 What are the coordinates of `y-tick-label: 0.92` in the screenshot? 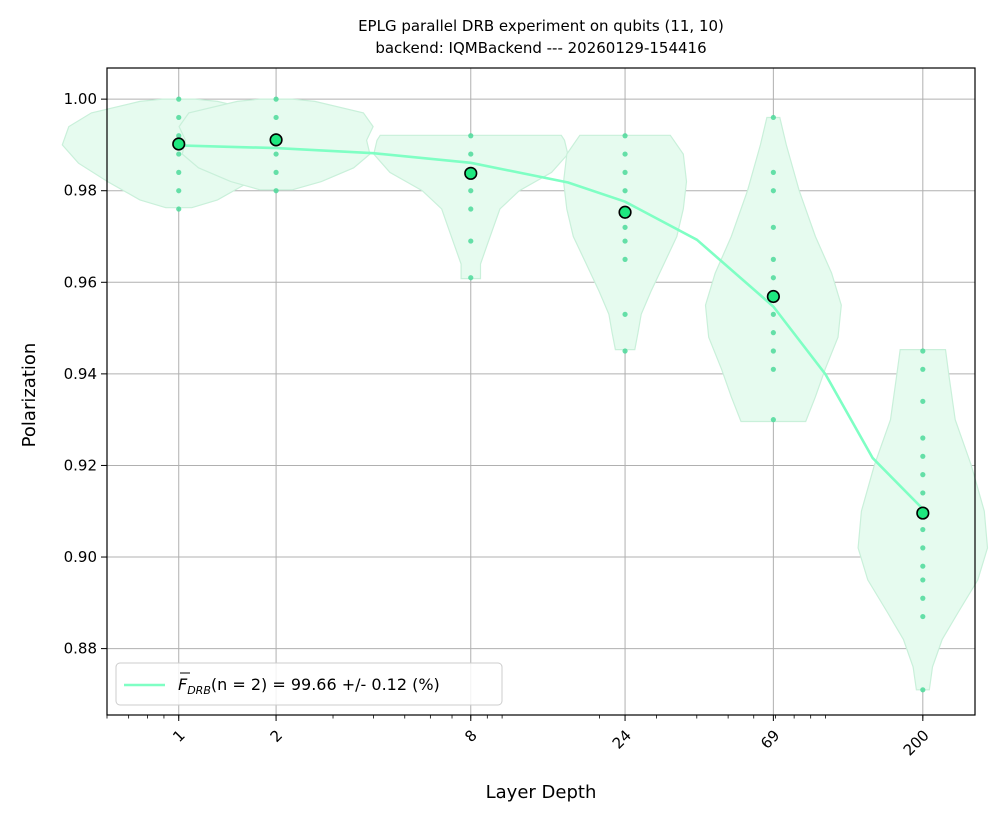 It's located at (80, 465).